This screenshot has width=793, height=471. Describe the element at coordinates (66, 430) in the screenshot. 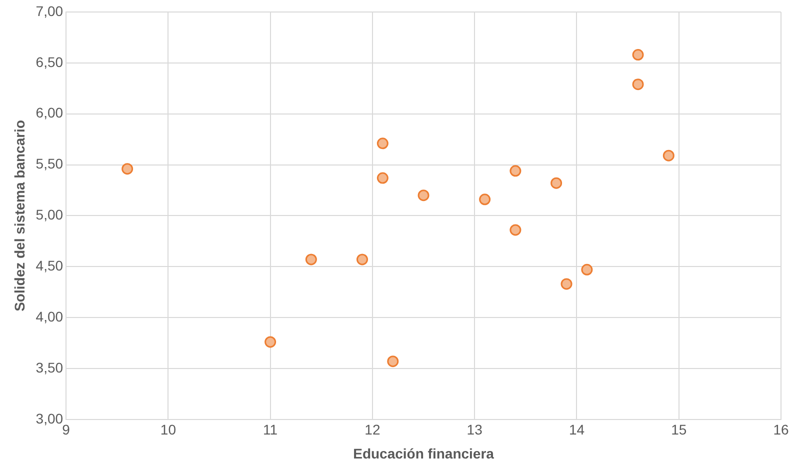

I see `x-tick-label: 9` at that location.